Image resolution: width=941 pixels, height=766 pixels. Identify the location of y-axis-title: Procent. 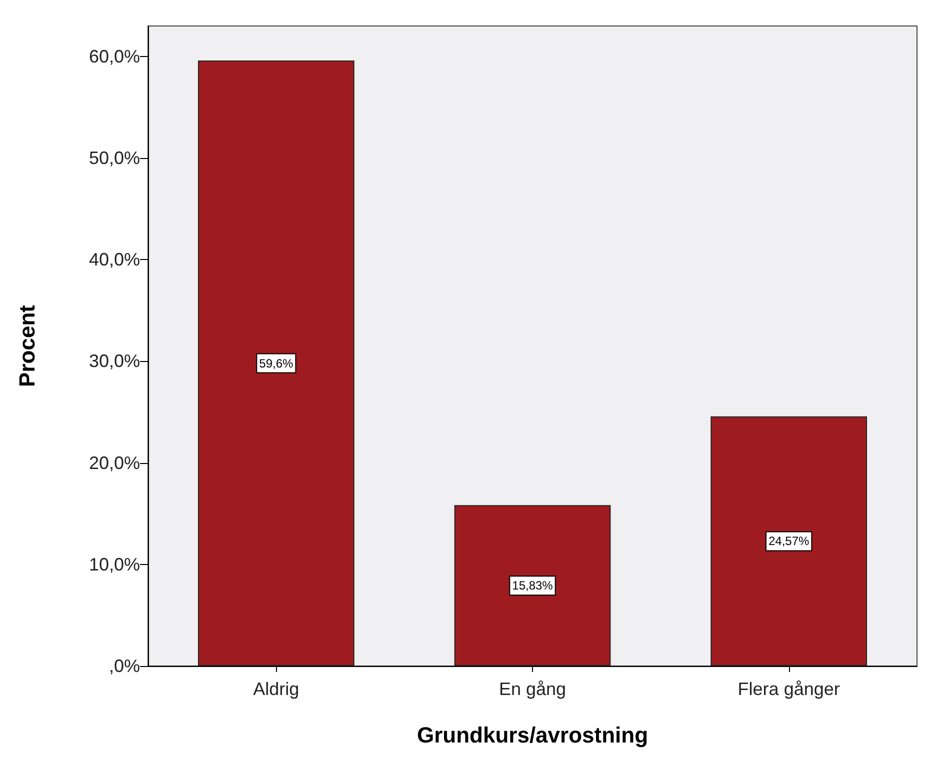
(27, 345).